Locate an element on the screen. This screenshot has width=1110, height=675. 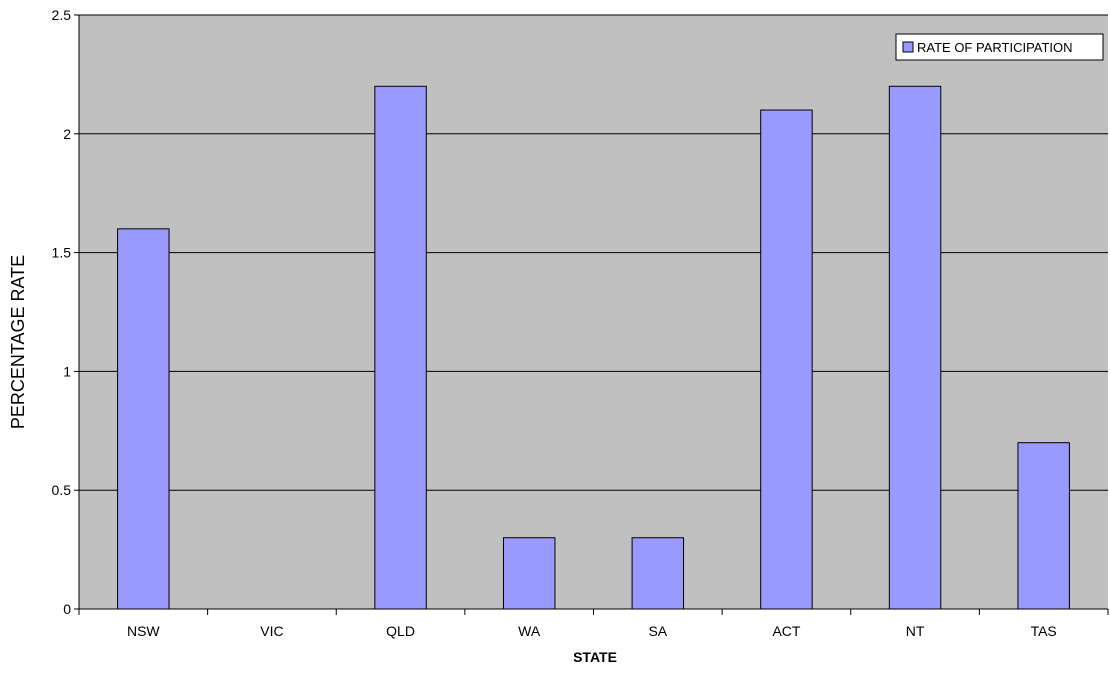
y-tick-label: 2.5 is located at coordinates (62, 15).